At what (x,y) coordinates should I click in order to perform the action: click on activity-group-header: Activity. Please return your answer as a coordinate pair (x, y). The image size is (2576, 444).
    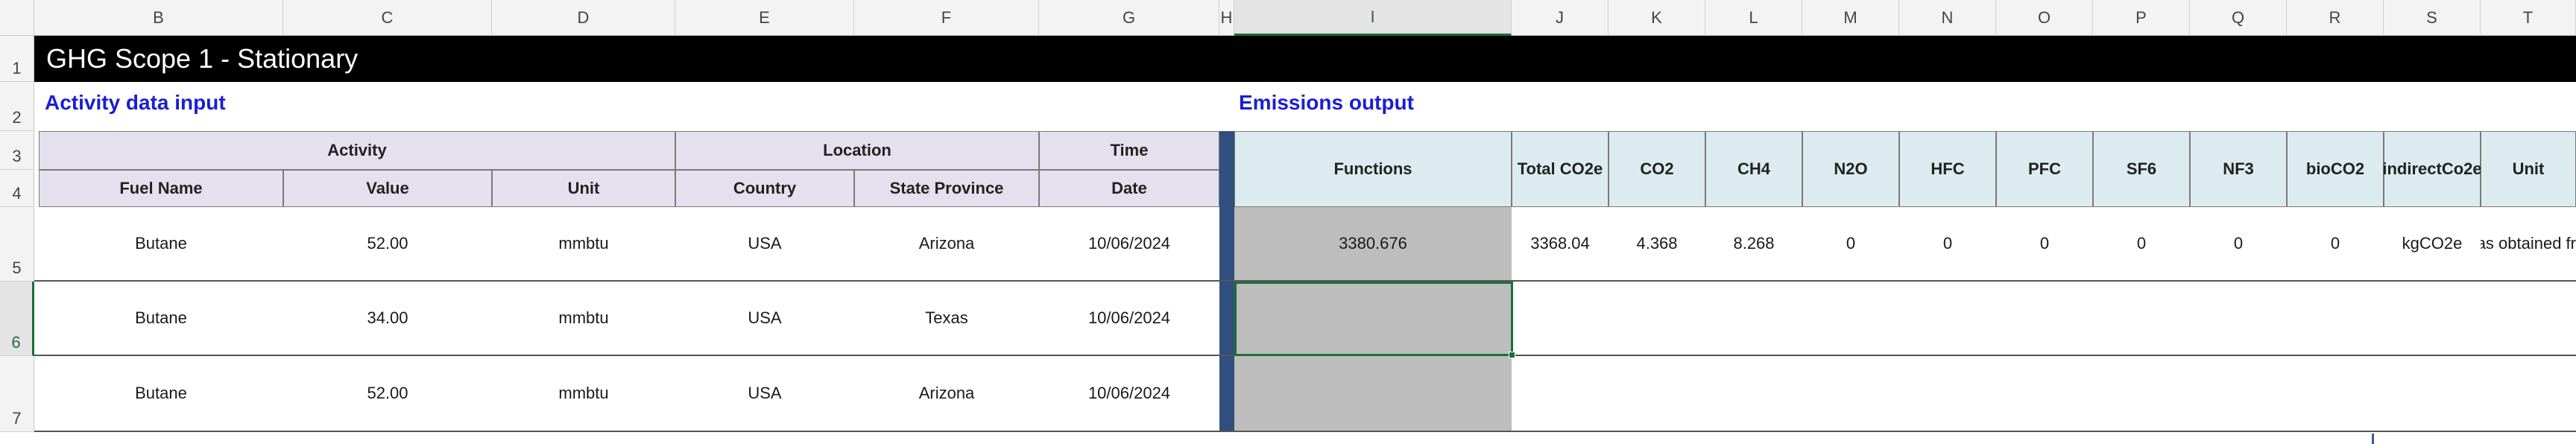
    Looking at the image, I should click on (357, 151).